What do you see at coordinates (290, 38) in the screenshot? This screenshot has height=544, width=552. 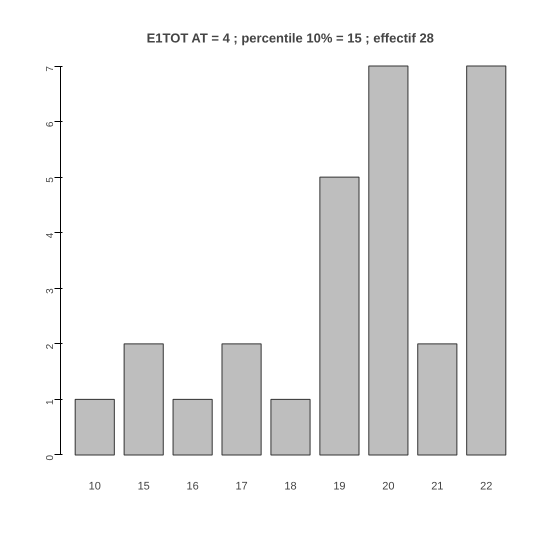 I see `chart-title: E1TOT AT = 4 ; percentile 10% = 15 ; effectif 28` at bounding box center [290, 38].